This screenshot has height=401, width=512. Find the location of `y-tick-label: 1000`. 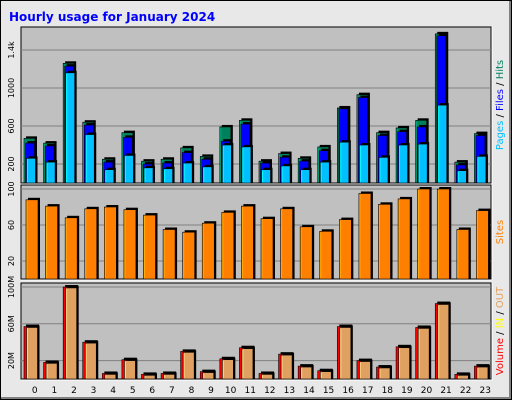

y-tick-label: 1000 is located at coordinates (11, 88).